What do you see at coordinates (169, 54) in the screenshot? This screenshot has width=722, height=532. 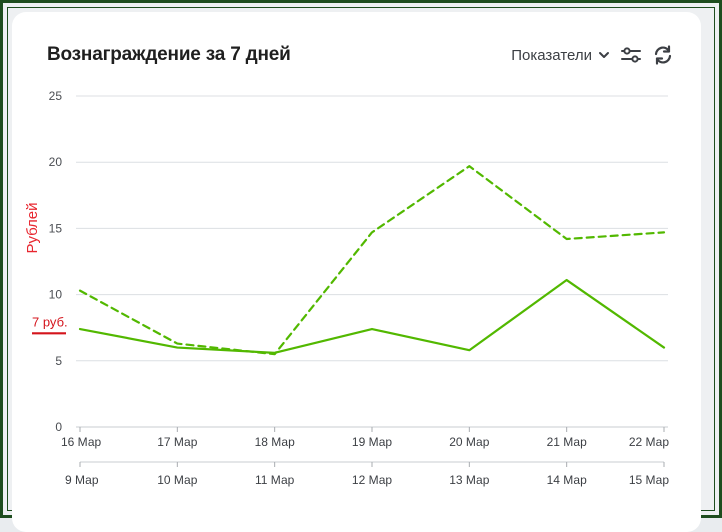 I see `card-title: Вознаграждение за 7 дней` at bounding box center [169, 54].